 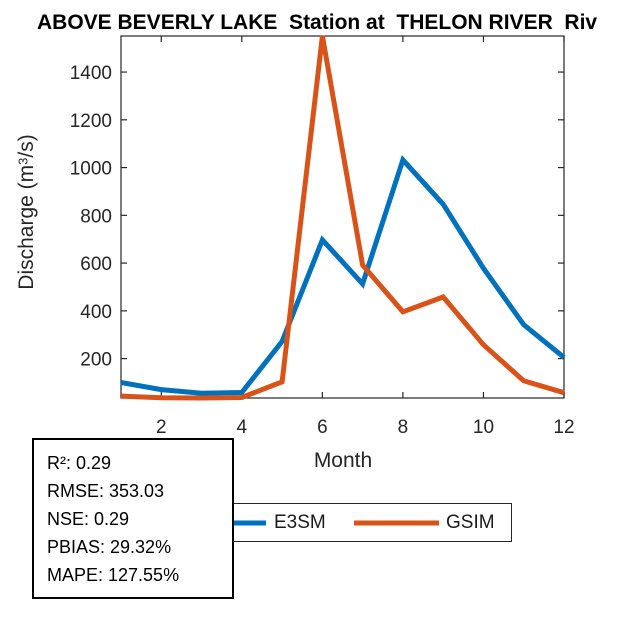 What do you see at coordinates (396, 522) in the screenshot?
I see `legend-line-sample-gsim` at bounding box center [396, 522].